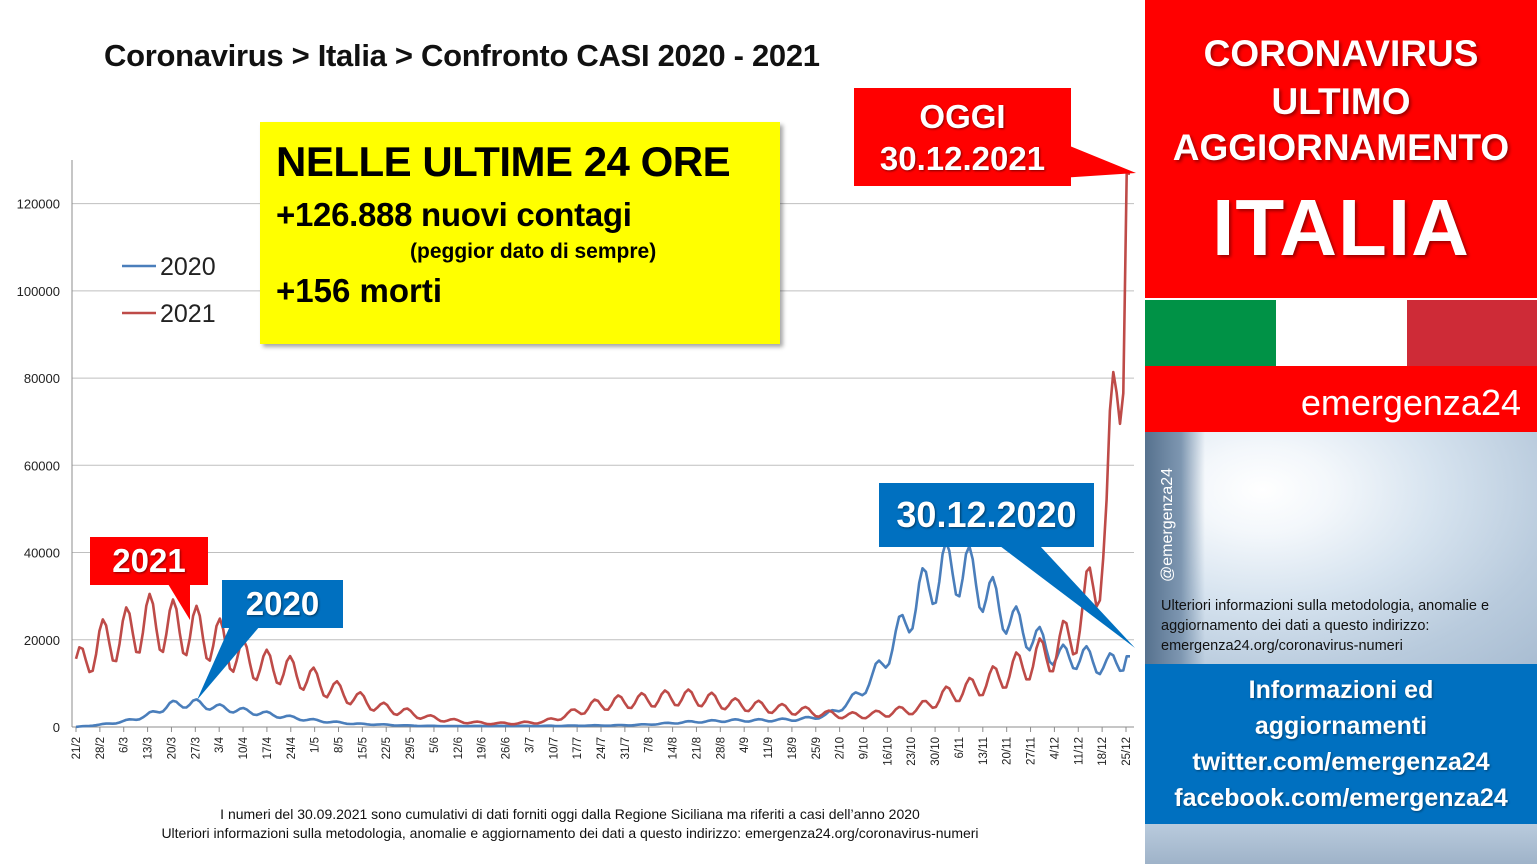 The height and width of the screenshot is (864, 1537). I want to click on x-tick-label: 18/9, so click(793, 748).